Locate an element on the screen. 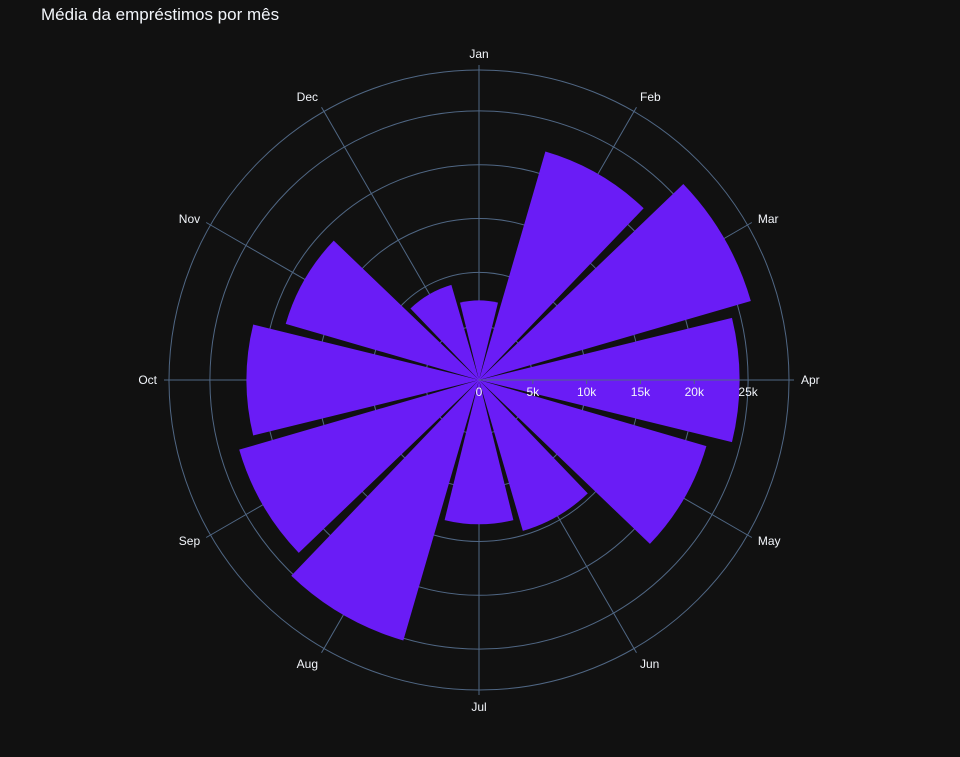 This screenshot has width=960, height=757. bar-may is located at coordinates (593, 462).